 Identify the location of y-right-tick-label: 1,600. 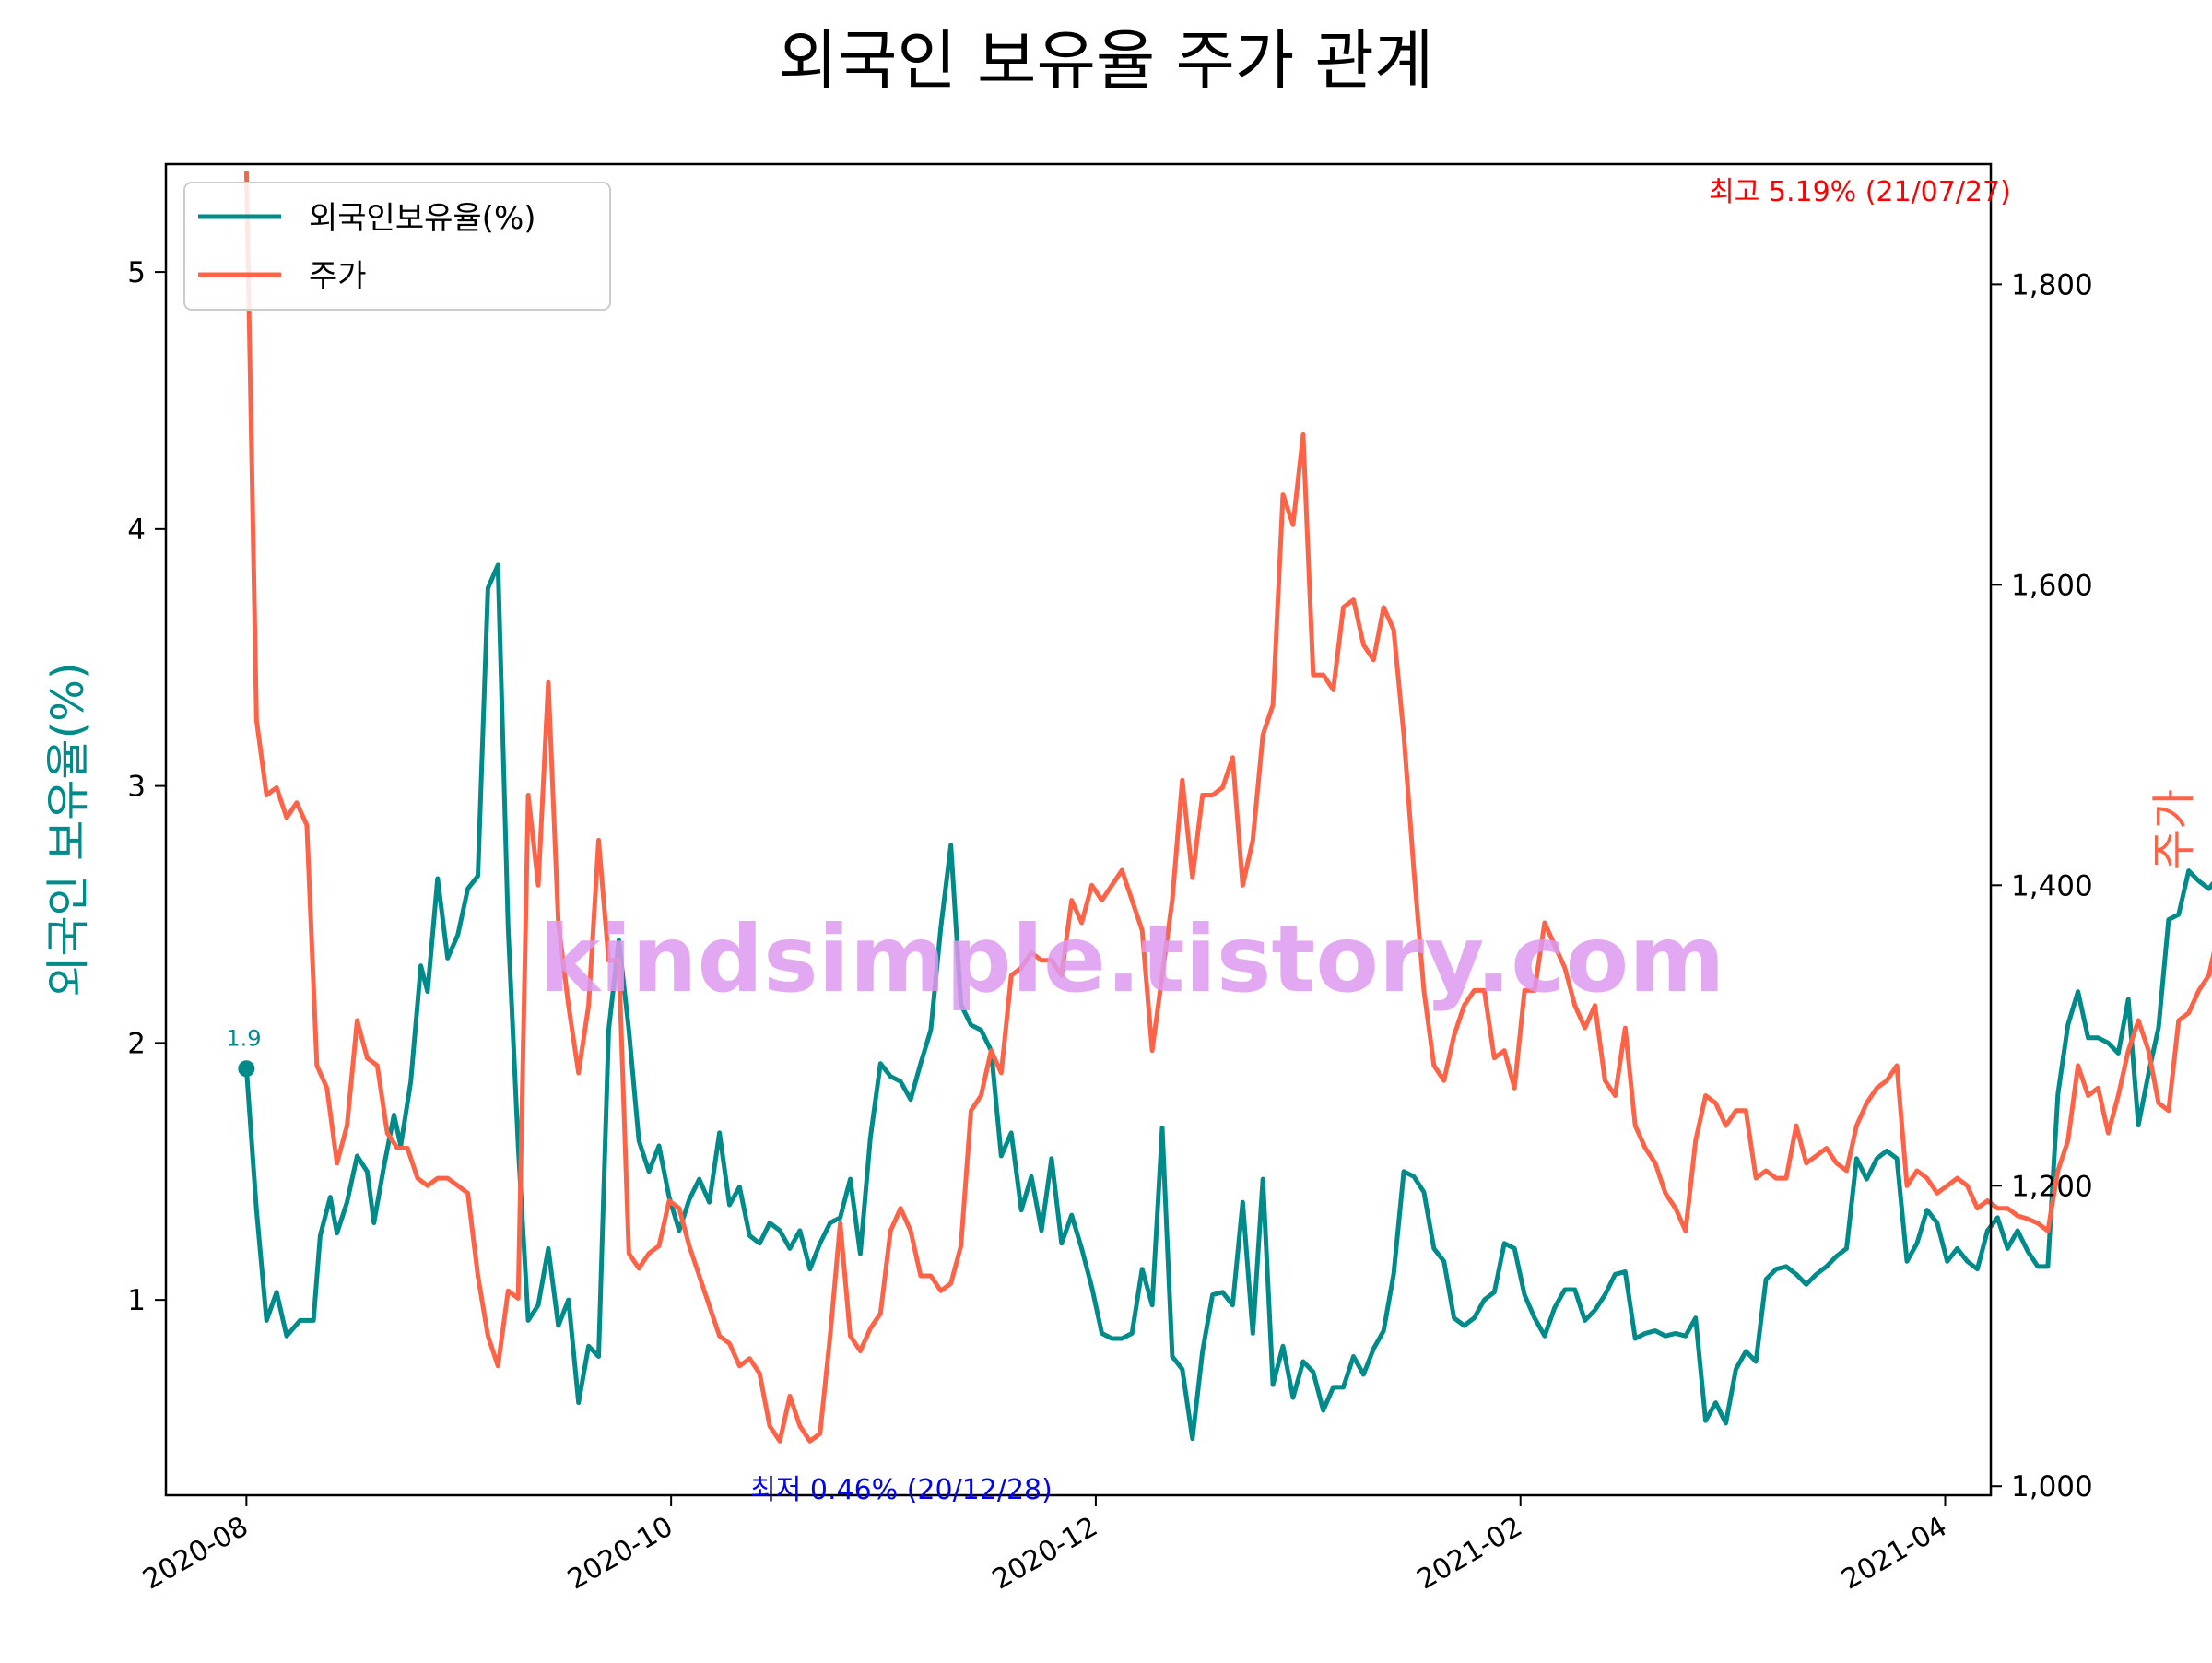
(2052, 585).